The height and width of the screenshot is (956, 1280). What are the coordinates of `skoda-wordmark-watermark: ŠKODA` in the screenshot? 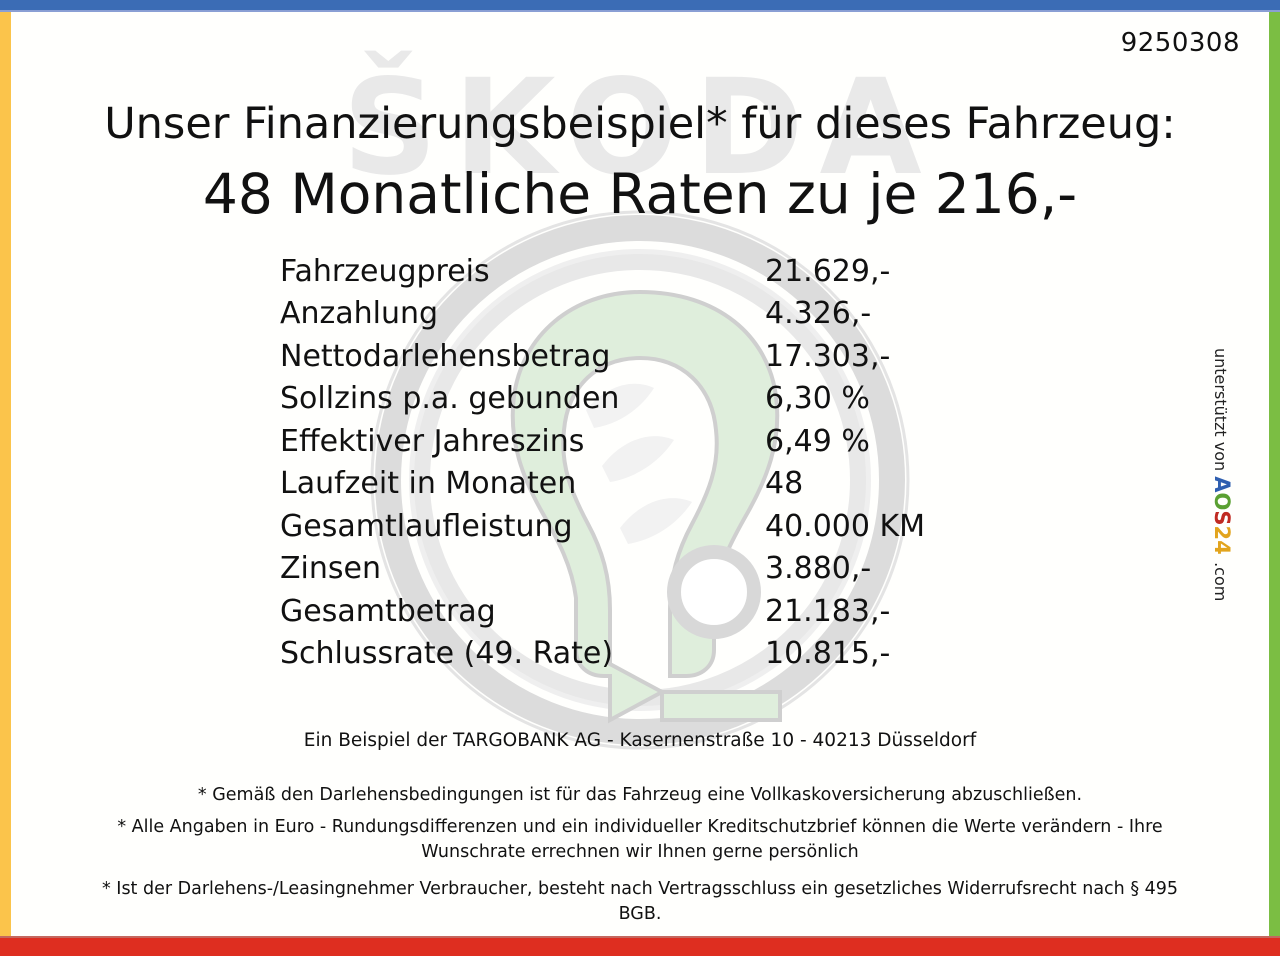 It's located at (640, 128).